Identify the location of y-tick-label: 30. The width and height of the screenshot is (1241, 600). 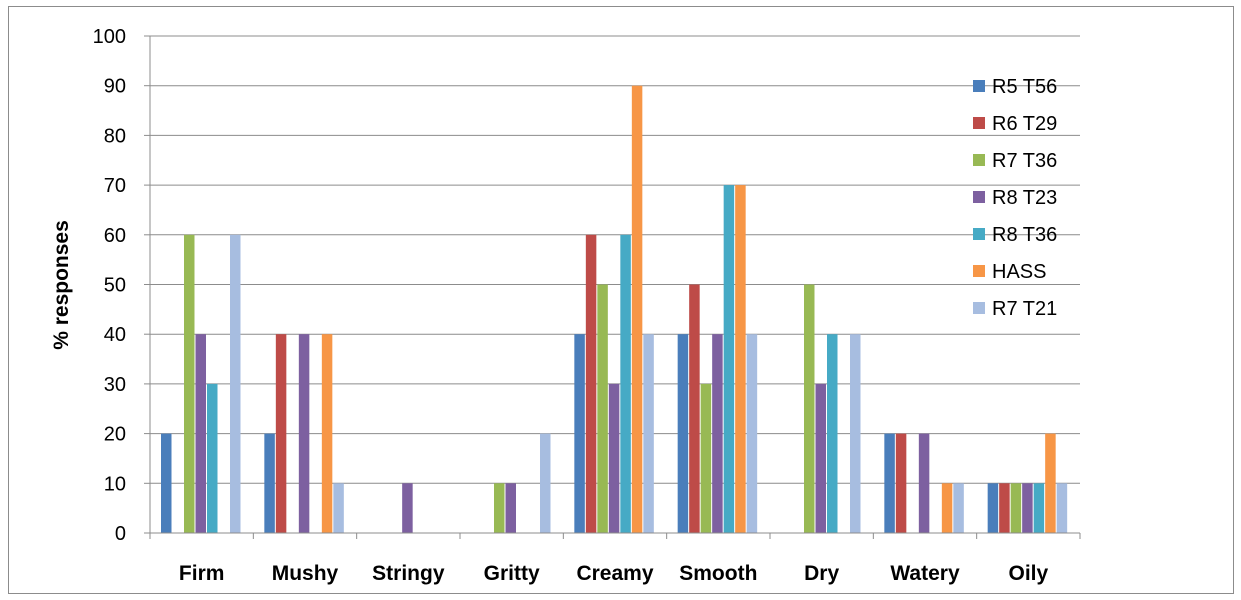
(115, 385).